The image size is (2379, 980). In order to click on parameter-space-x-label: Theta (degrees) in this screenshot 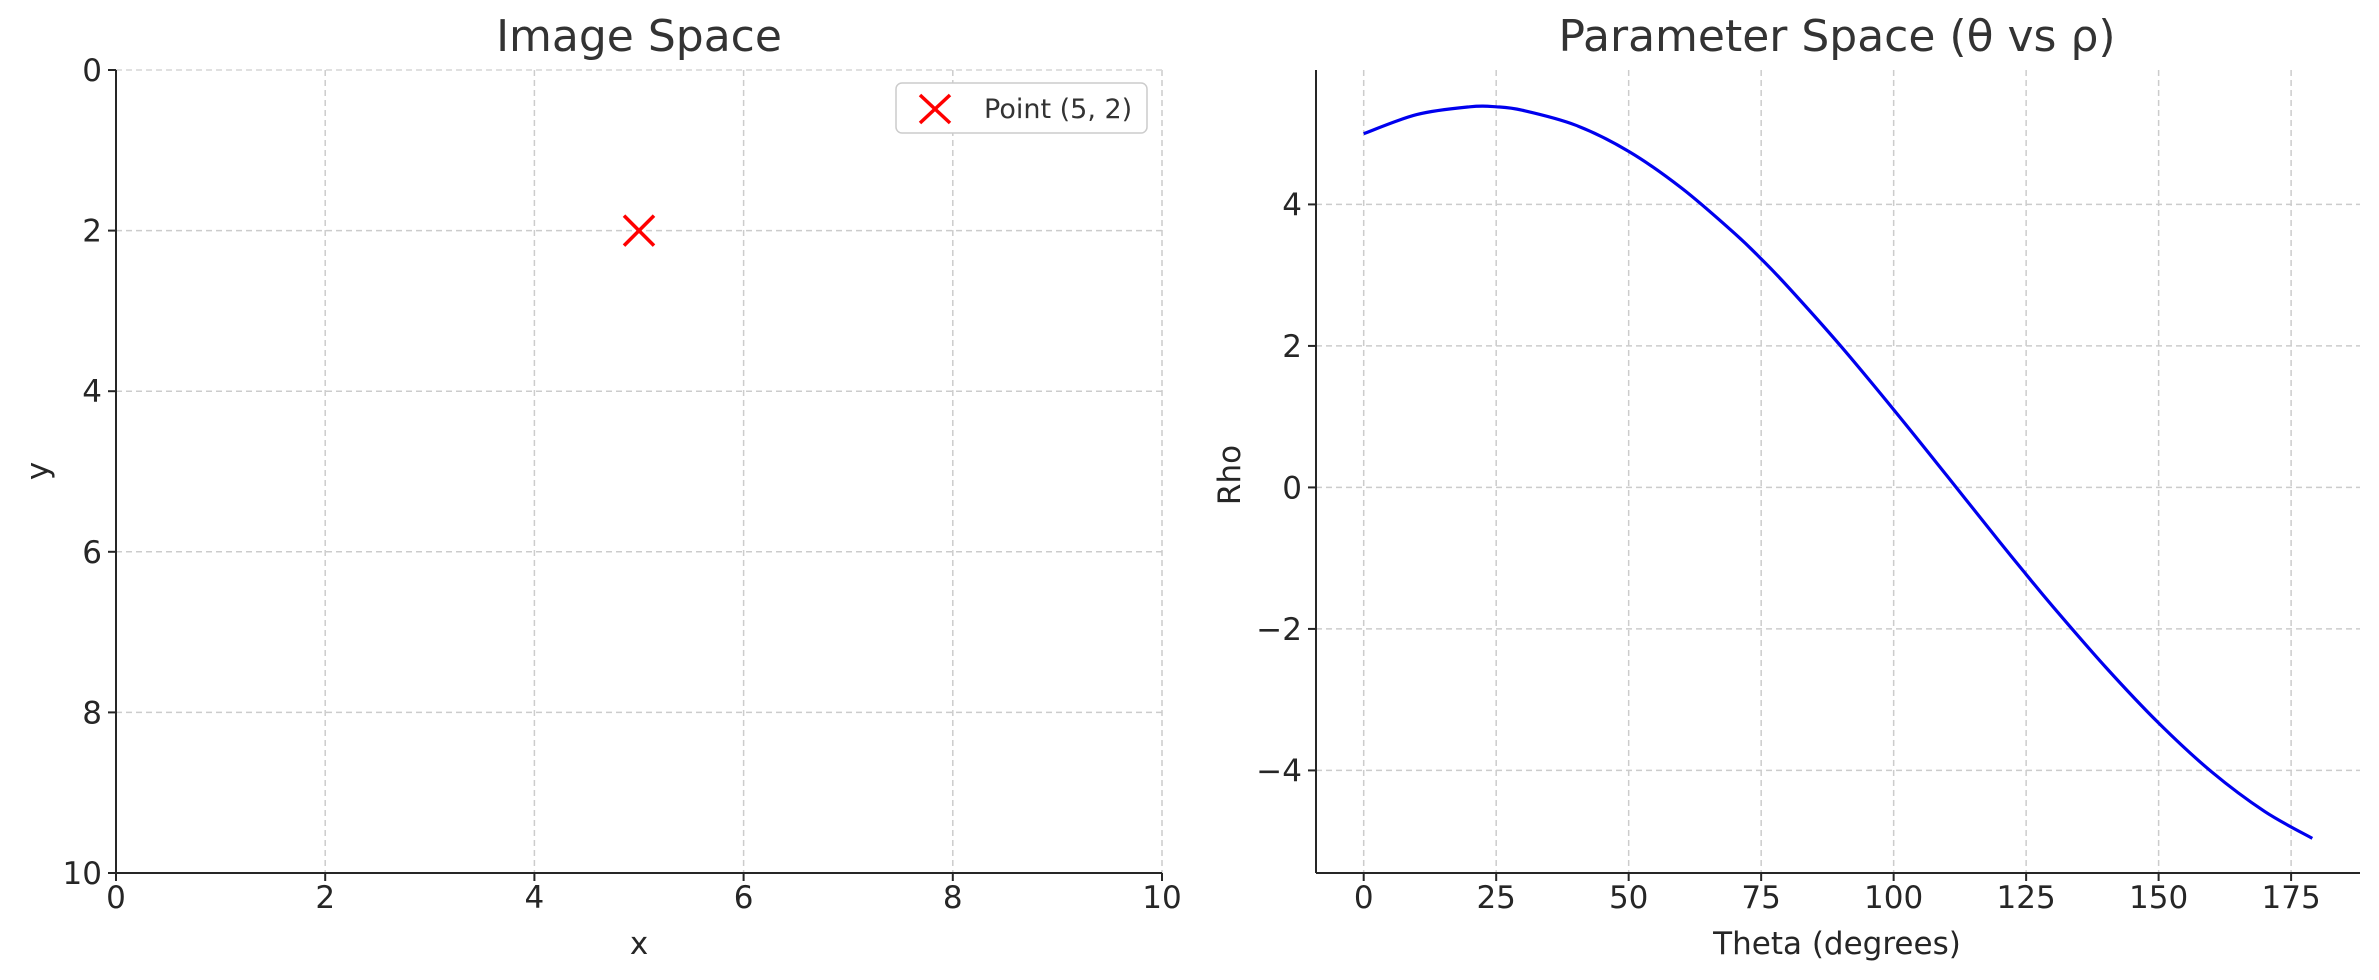, I will do `click(1836, 944)`.